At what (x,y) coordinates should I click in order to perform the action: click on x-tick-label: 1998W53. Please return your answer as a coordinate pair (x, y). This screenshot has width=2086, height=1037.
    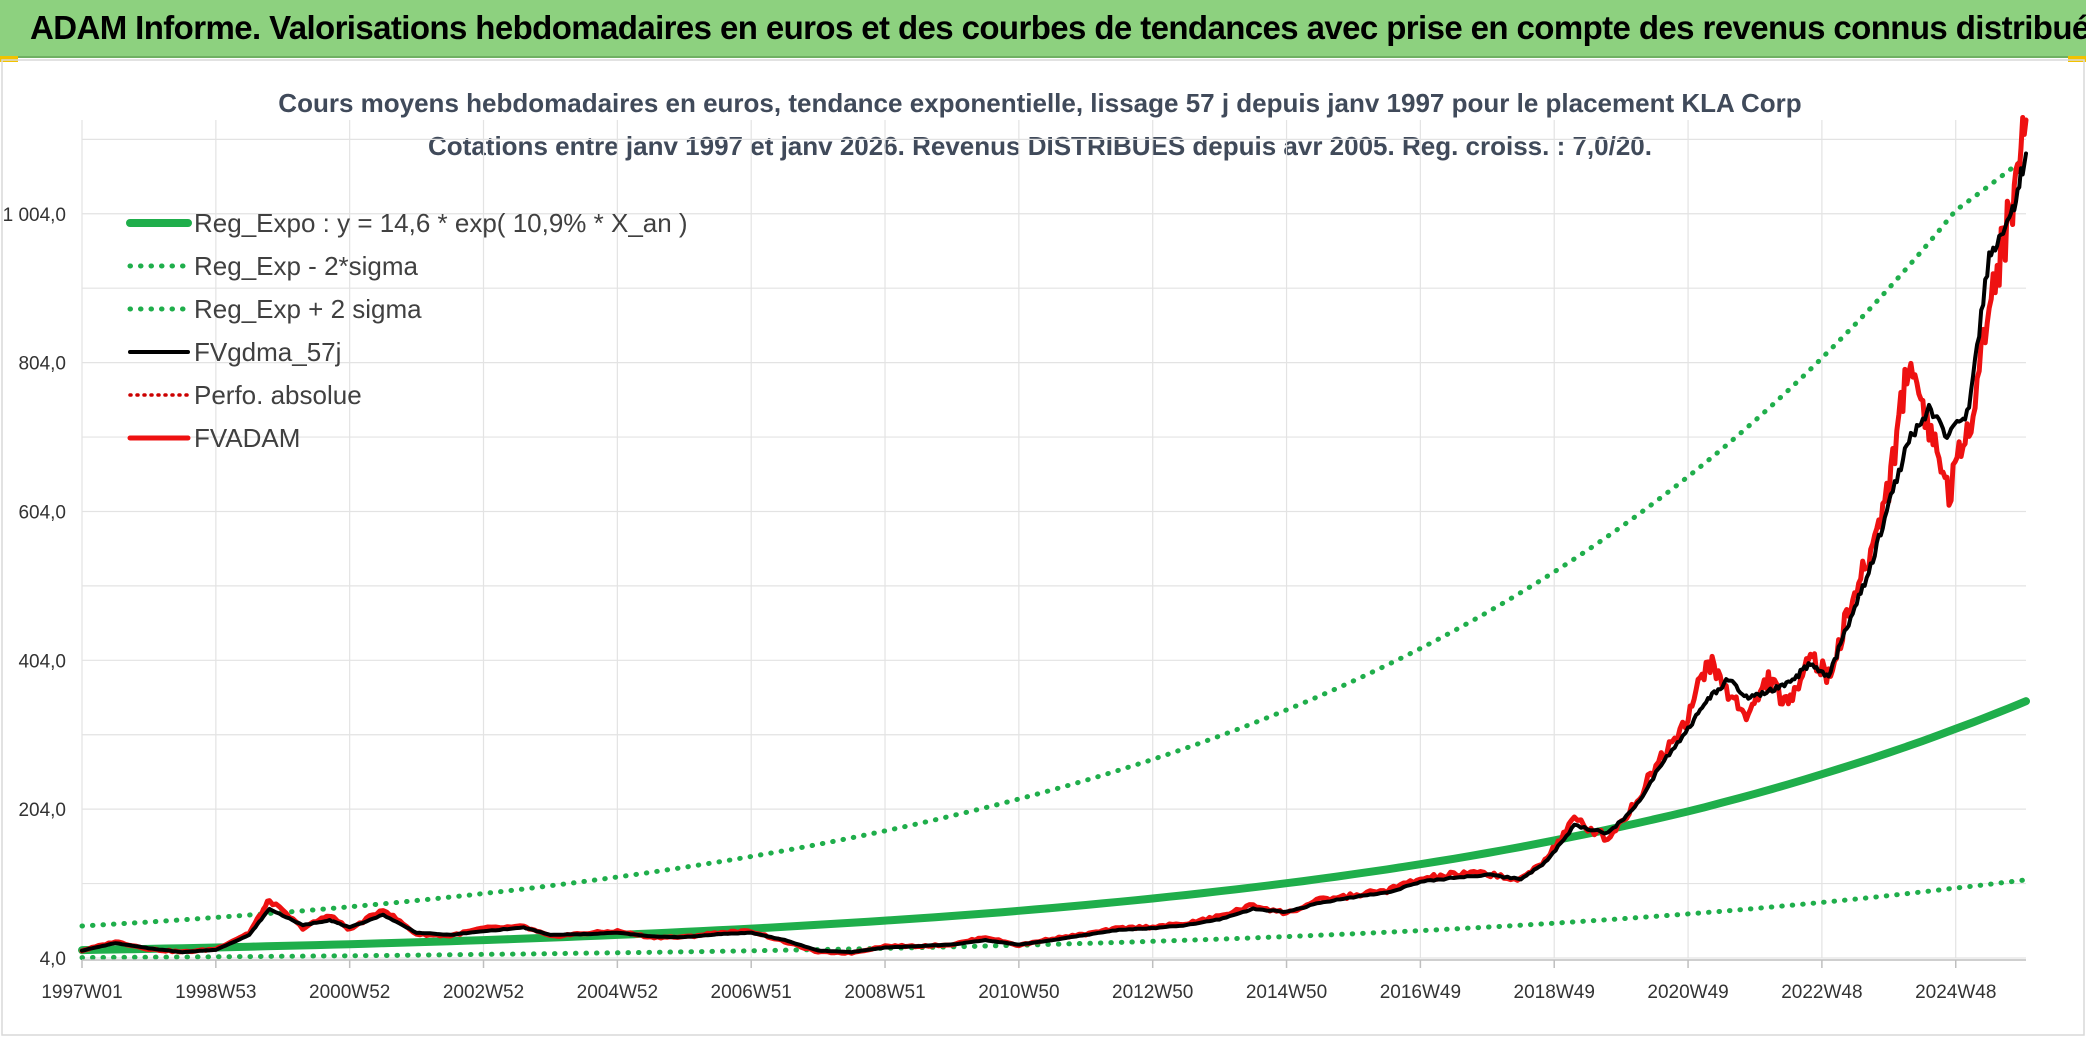
    Looking at the image, I should click on (215, 992).